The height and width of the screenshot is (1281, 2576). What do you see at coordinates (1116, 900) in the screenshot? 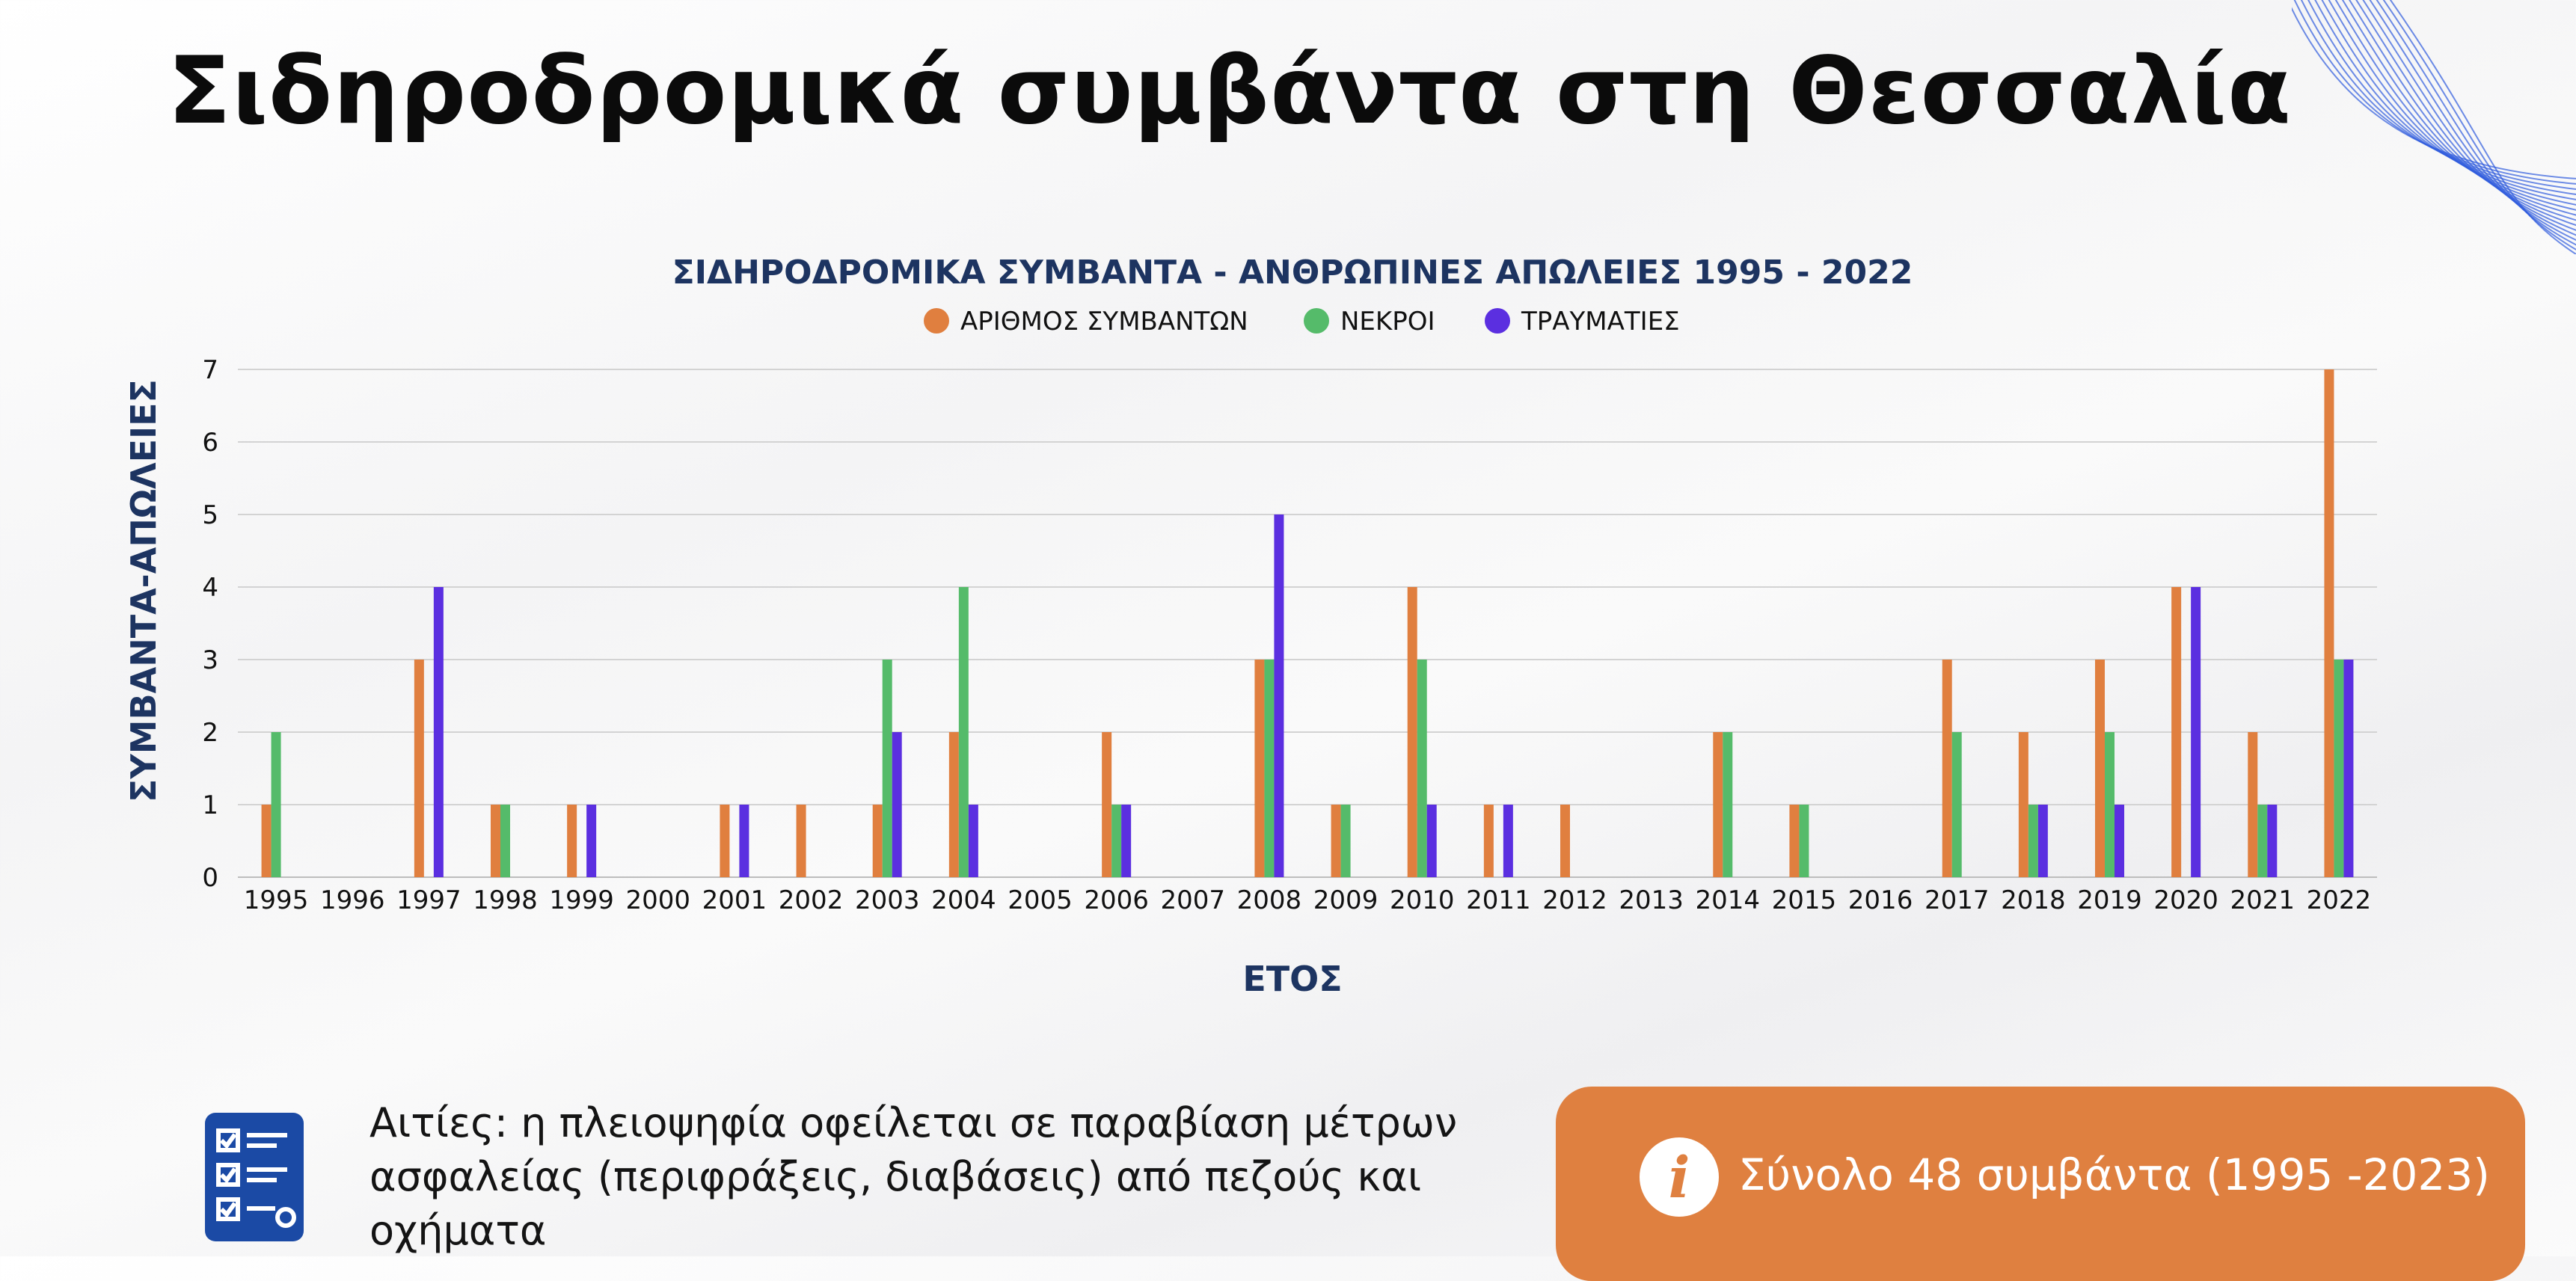
I see `x-tick-label: 2006` at bounding box center [1116, 900].